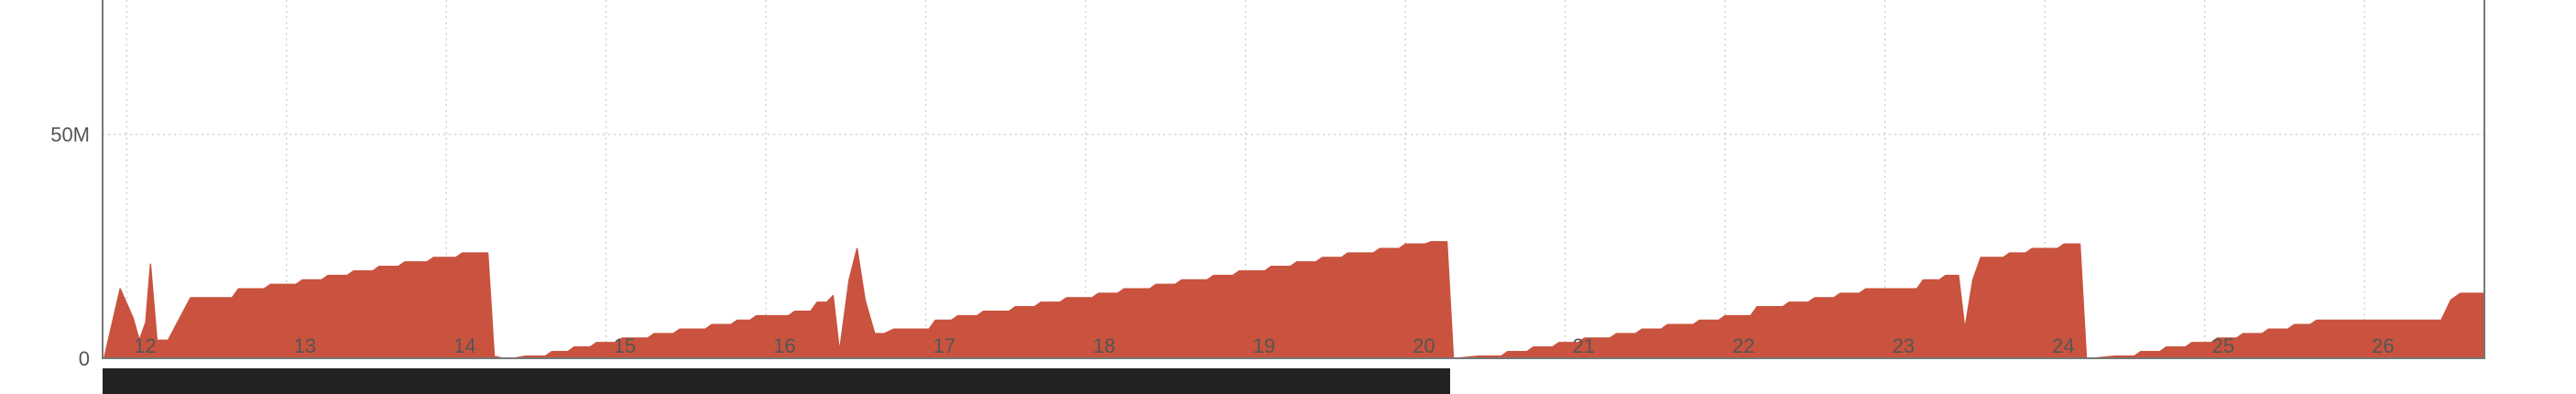  What do you see at coordinates (70, 135) in the screenshot?
I see `y-tick-label: 50M` at bounding box center [70, 135].